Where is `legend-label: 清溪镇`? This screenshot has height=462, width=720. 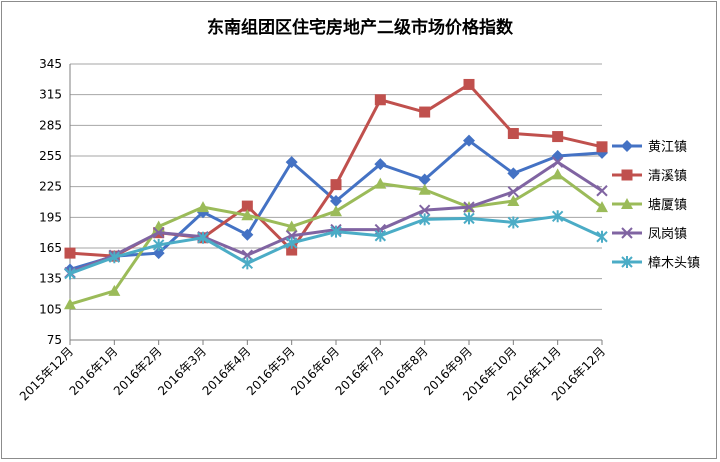
legend-label: 清溪镇 is located at coordinates (667, 176).